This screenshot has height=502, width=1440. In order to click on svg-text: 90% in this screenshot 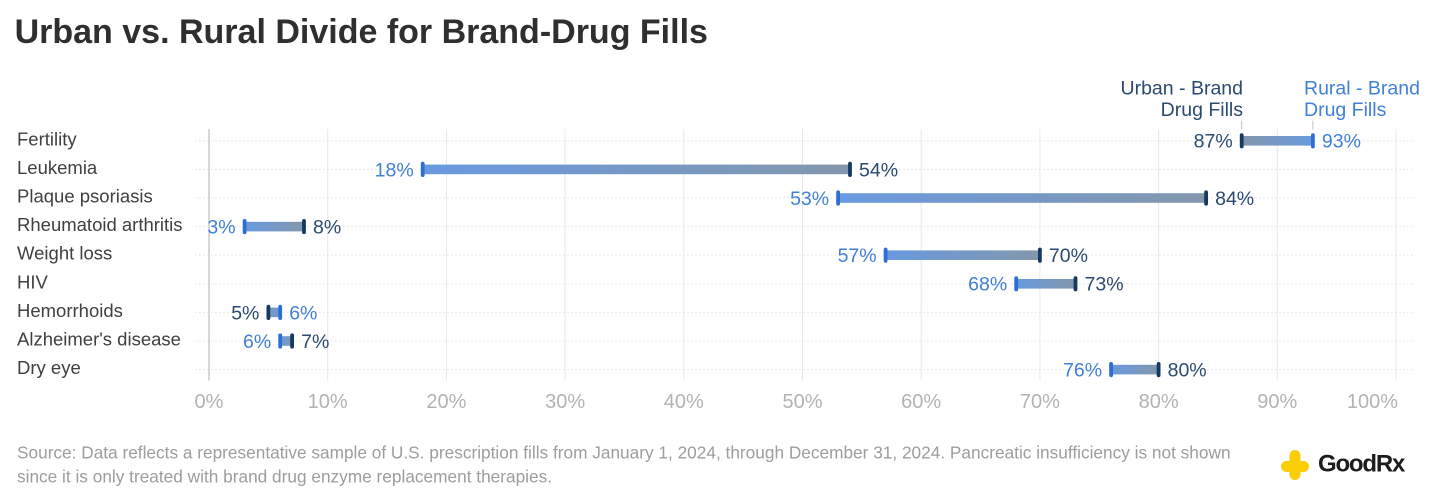, I will do `click(1277, 402)`.